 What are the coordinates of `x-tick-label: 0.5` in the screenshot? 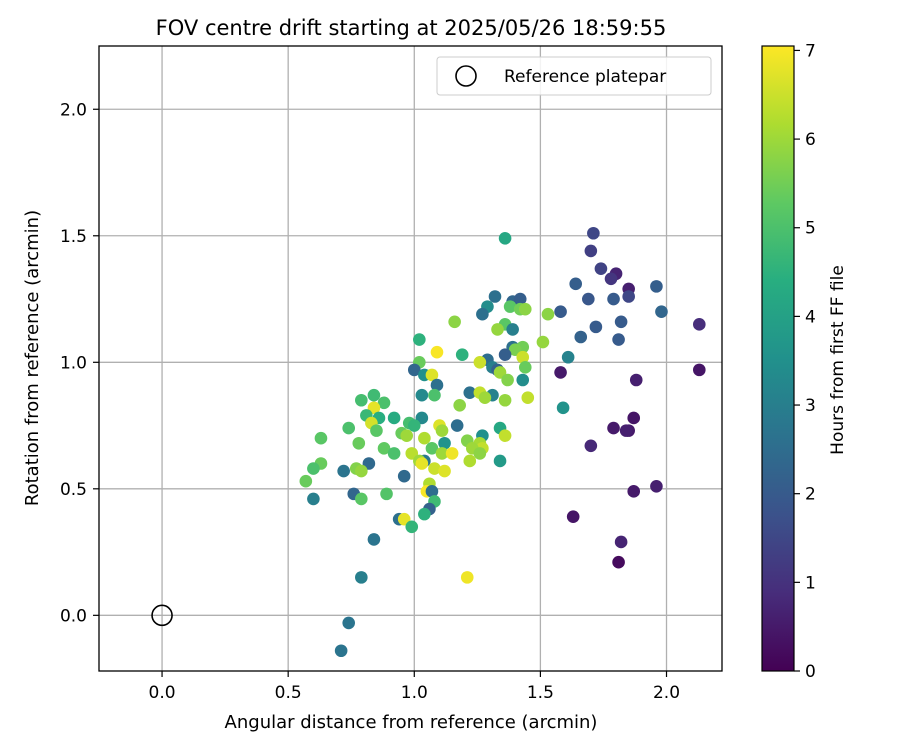 It's located at (288, 693).